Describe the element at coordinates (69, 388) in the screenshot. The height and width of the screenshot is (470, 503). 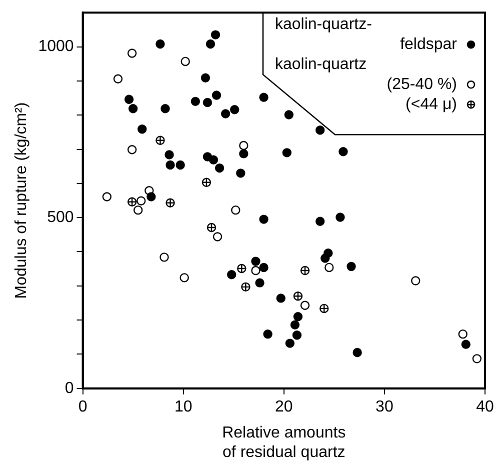
I see `y-tick-label: 0` at that location.